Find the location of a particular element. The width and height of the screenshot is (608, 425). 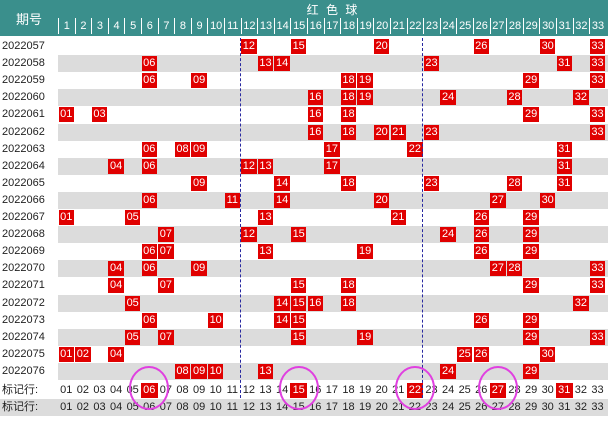

red-ball: 04 is located at coordinates (116, 354).